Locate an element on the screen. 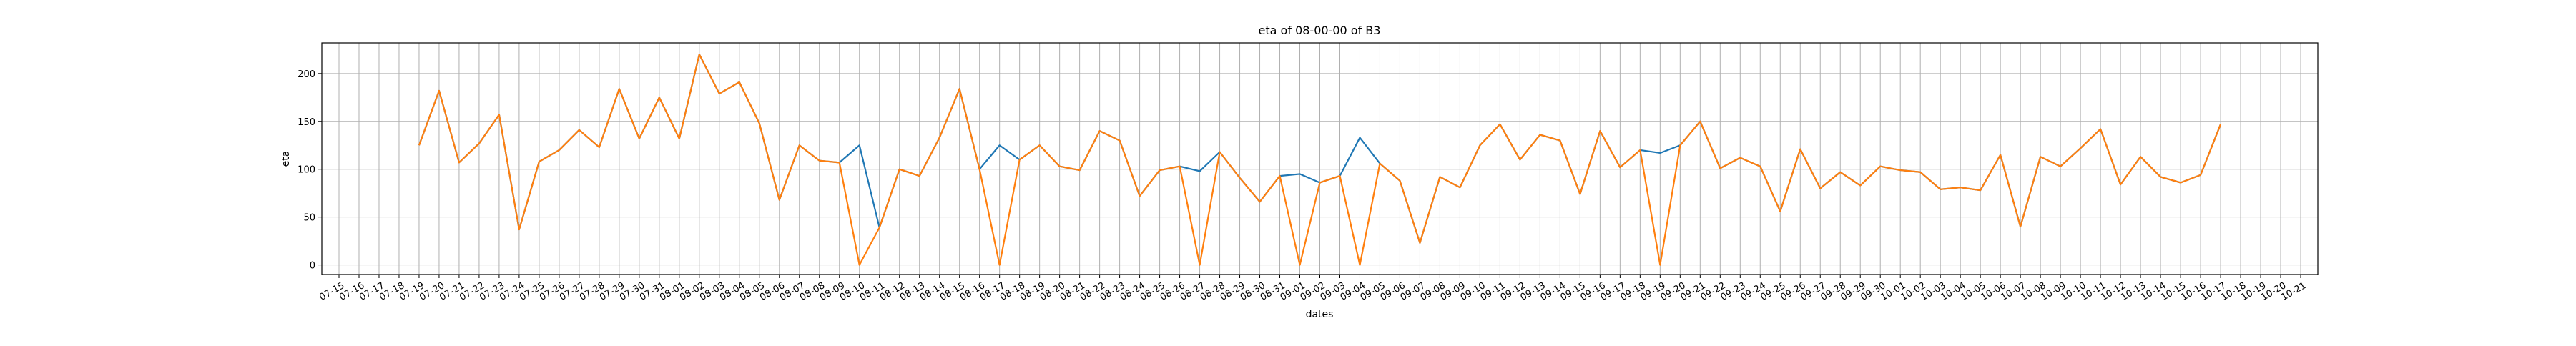 Image resolution: width=2576 pixels, height=346 pixels. y-axis: 0 50 100 150 200 is located at coordinates (310, 170).